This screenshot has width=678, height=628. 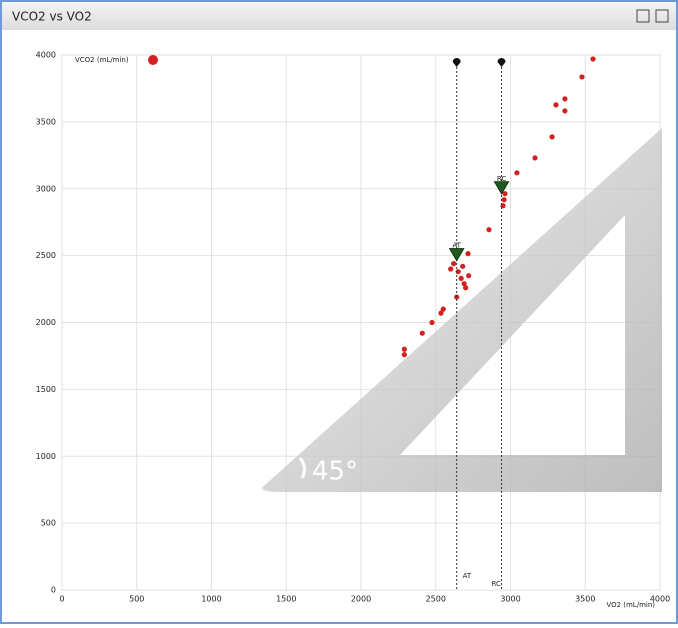 What do you see at coordinates (102, 60) in the screenshot?
I see `legend-label: VCO2 (mL/min)` at bounding box center [102, 60].